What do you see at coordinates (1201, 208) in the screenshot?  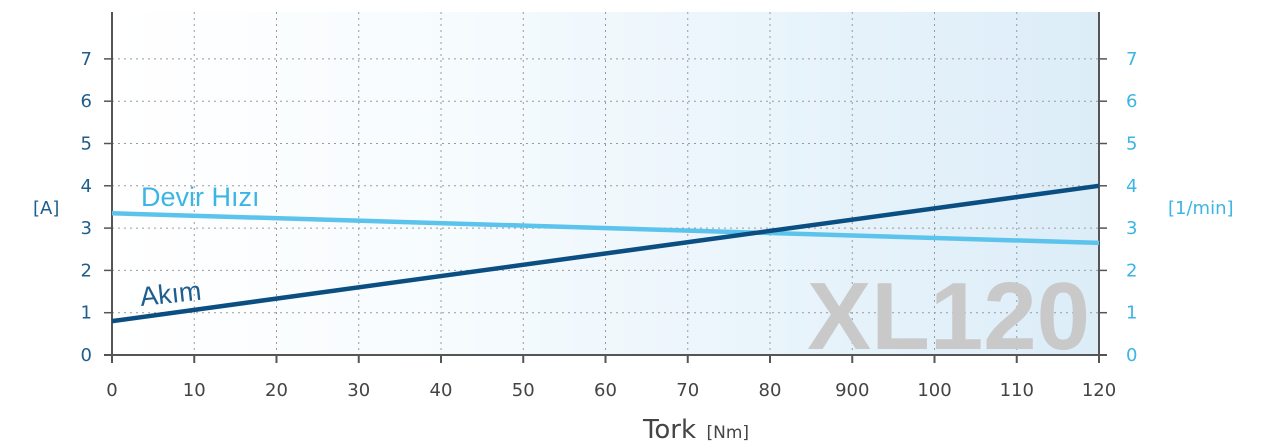 I see `right-axis-unit: [1/min]` at bounding box center [1201, 208].